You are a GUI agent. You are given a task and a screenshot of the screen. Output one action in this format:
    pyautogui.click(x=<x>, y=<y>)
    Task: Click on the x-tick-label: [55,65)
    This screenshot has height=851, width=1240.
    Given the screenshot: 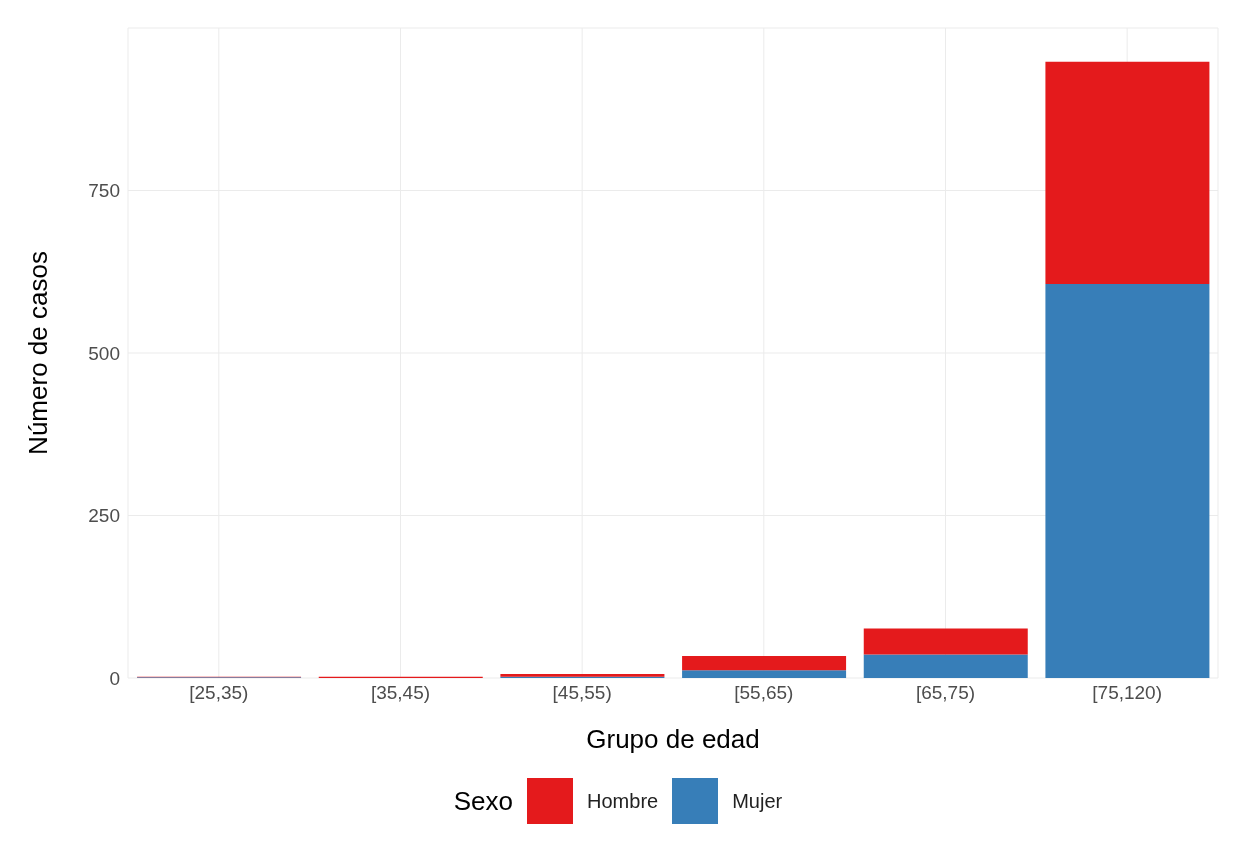 What is the action you would take?
    pyautogui.click(x=764, y=693)
    